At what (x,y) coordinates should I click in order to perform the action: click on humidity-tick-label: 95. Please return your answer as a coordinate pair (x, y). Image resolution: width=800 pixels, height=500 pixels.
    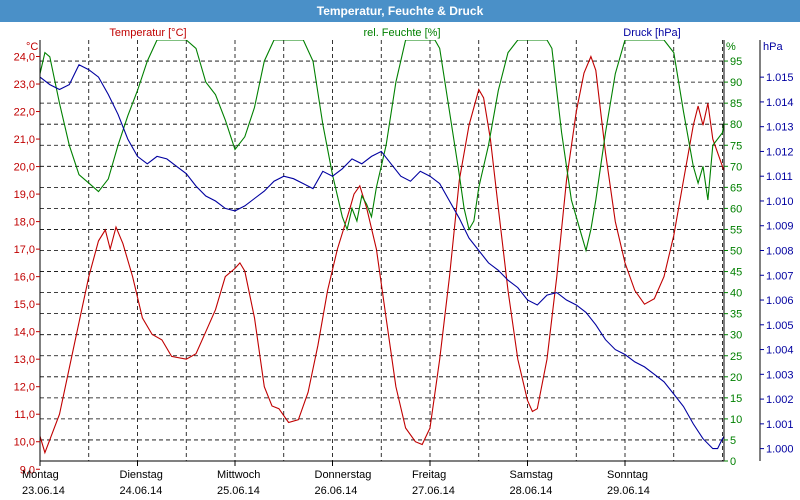
    Looking at the image, I should click on (736, 62).